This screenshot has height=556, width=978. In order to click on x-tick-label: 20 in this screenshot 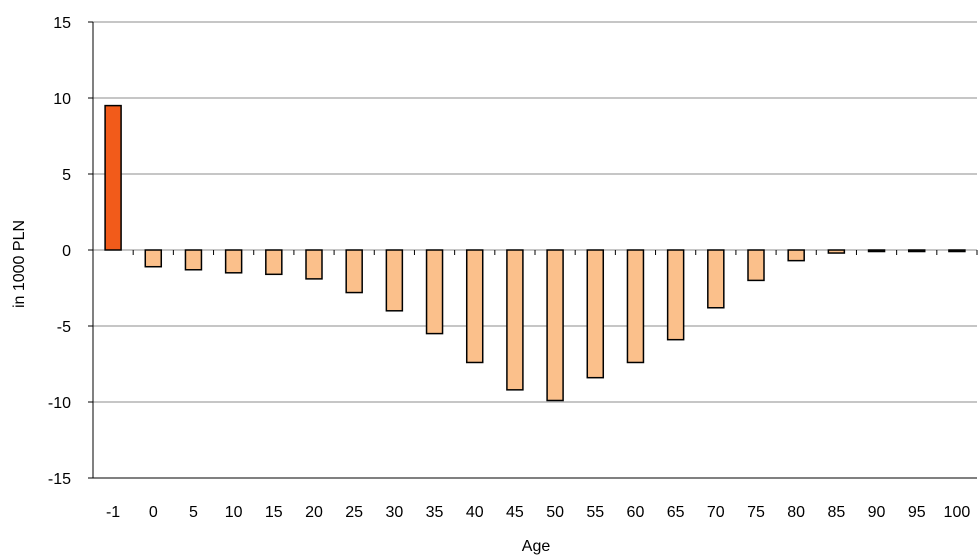, I will do `click(314, 512)`.